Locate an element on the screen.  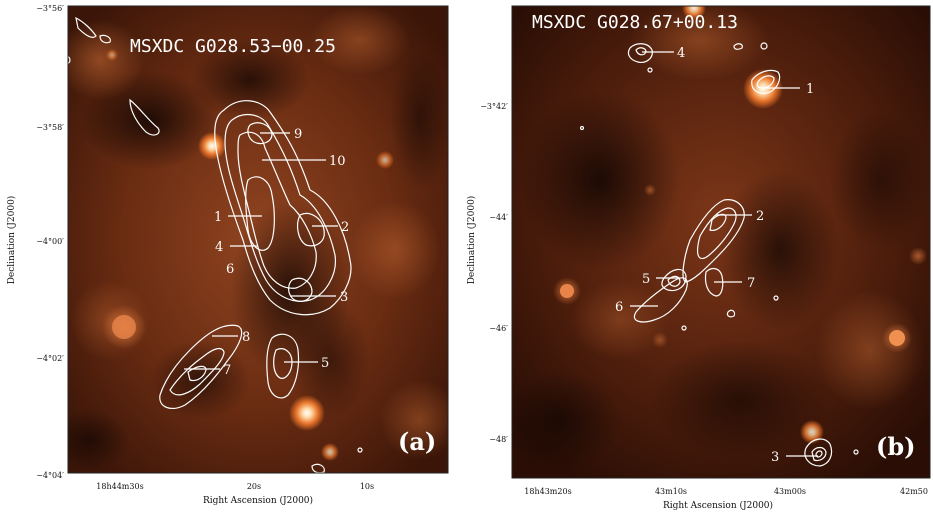
source-label-a-4: 4 is located at coordinates (219, 247).